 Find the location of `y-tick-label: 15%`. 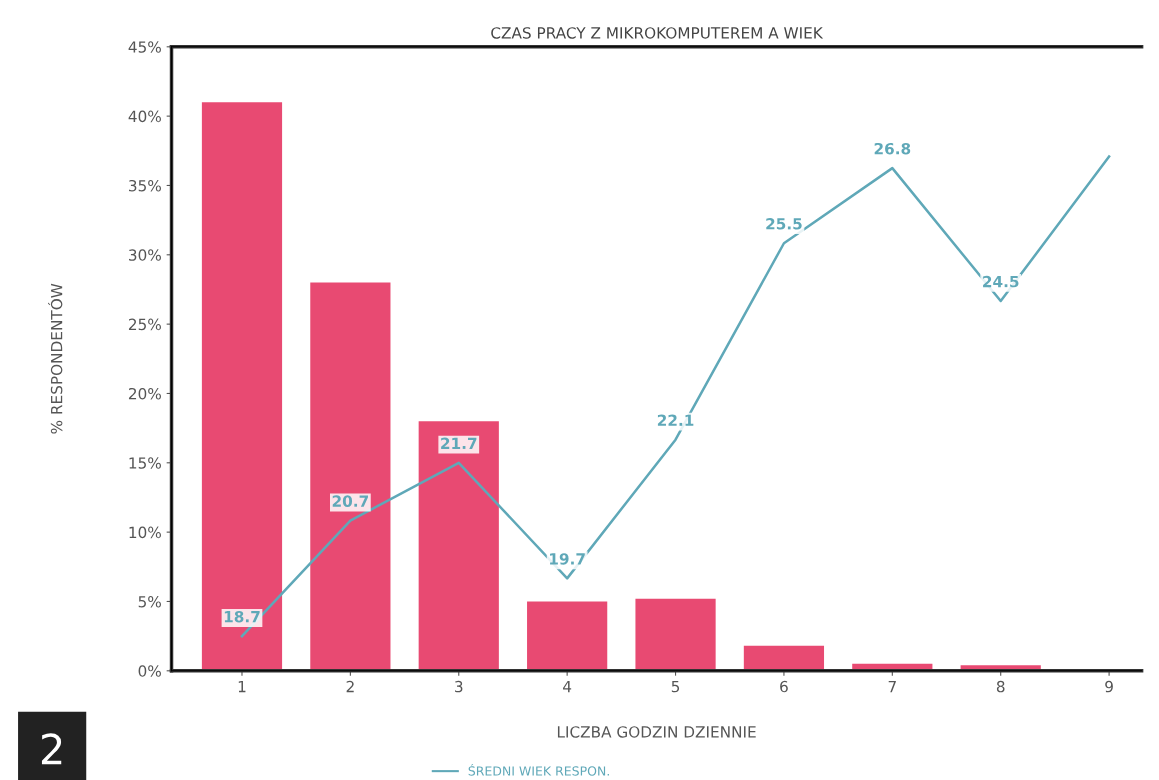

y-tick-label: 15% is located at coordinates (145, 463).